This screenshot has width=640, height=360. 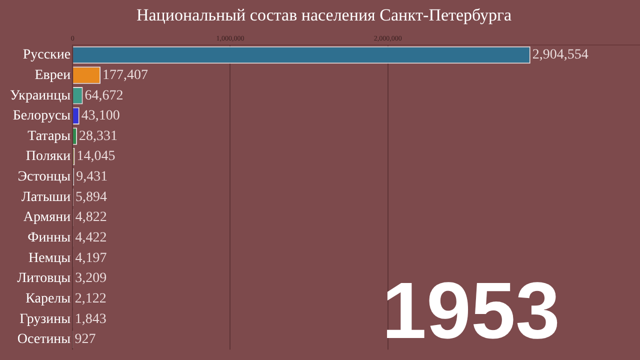 I want to click on data-label: 927, so click(x=85, y=340).